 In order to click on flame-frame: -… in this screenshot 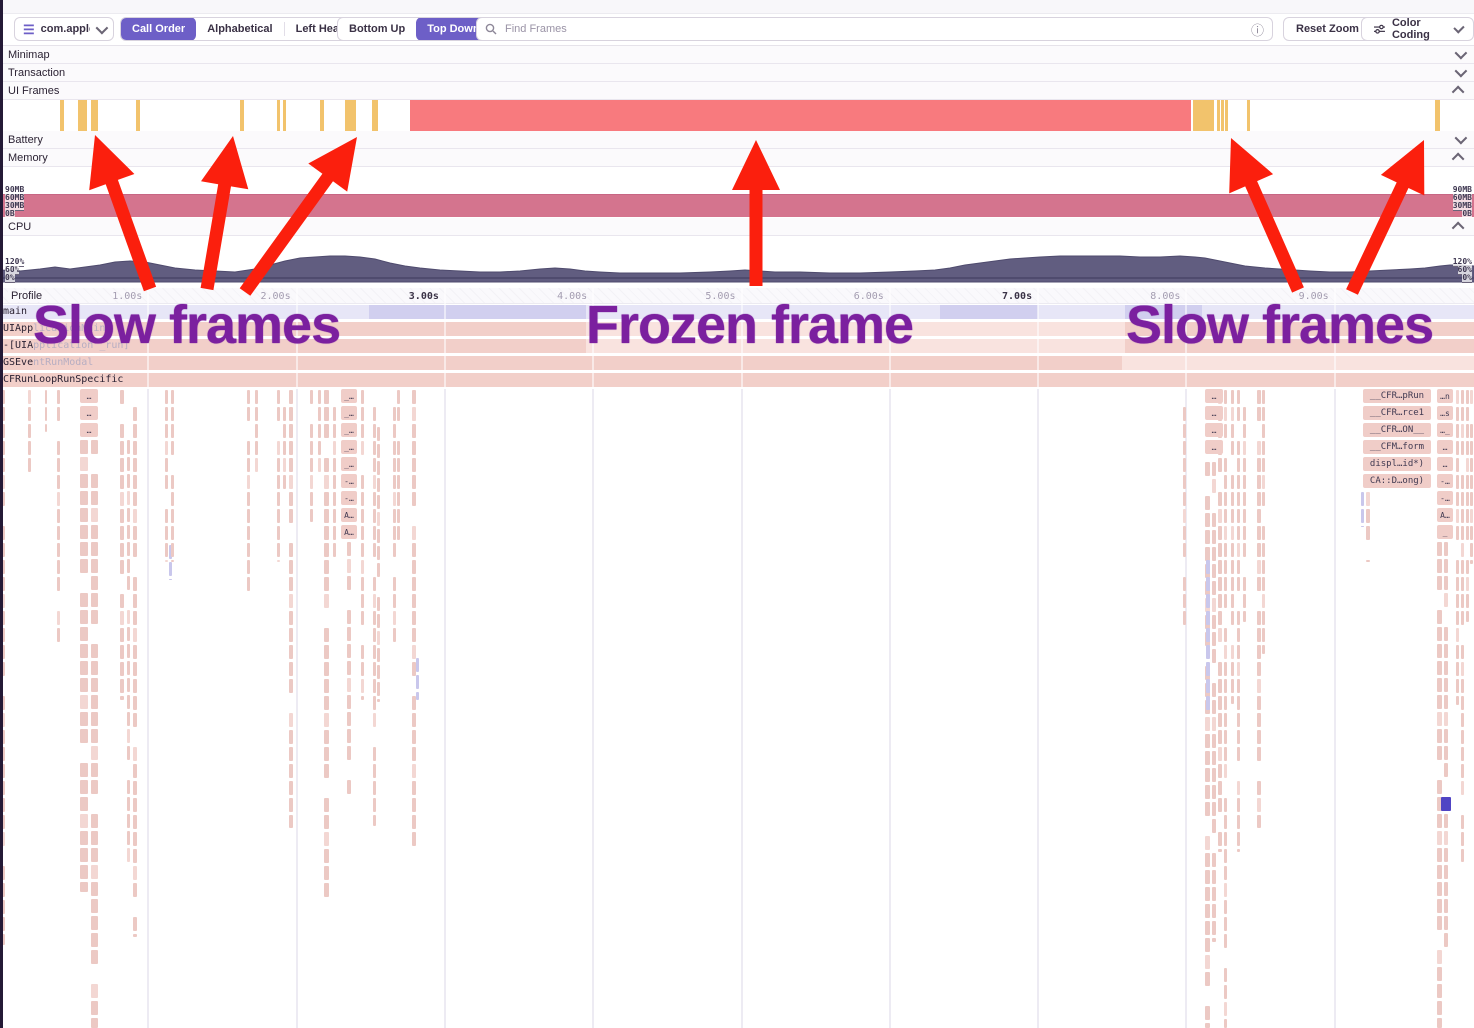, I will do `click(349, 498)`.